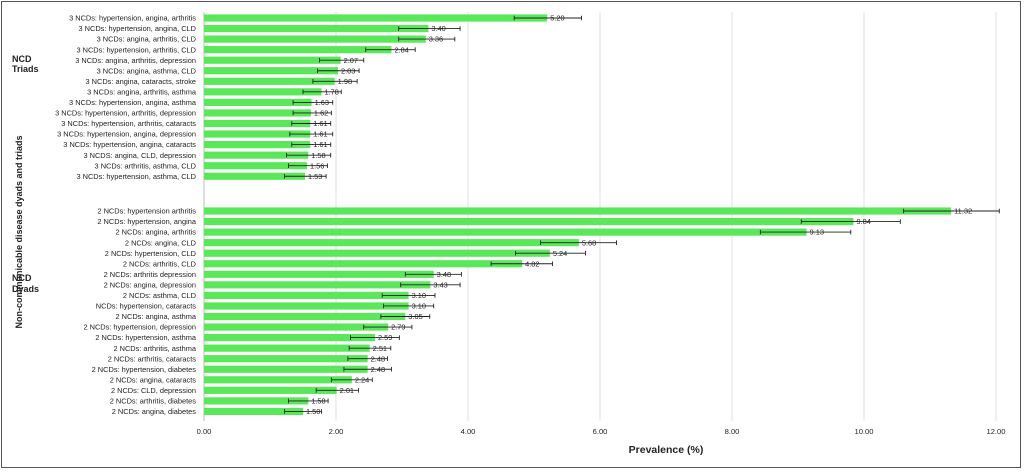 This screenshot has height=471, width=1024. Describe the element at coordinates (126, 134) in the screenshot. I see `category-label: 3 NCDs: hypertension, angina, depression` at that location.